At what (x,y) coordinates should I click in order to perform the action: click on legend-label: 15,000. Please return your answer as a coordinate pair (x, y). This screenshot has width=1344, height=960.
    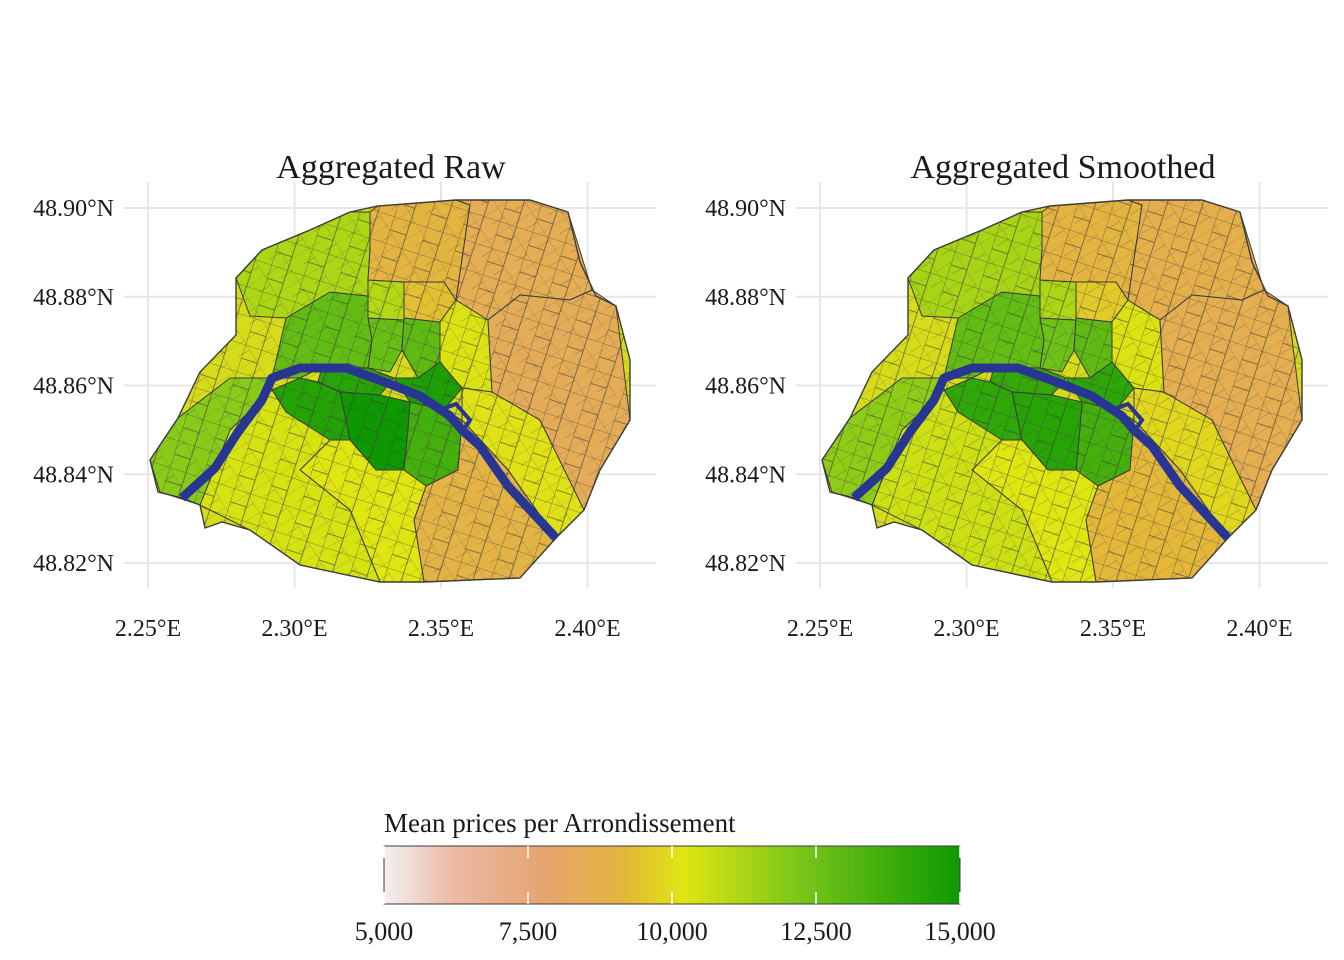
    Looking at the image, I should click on (960, 931).